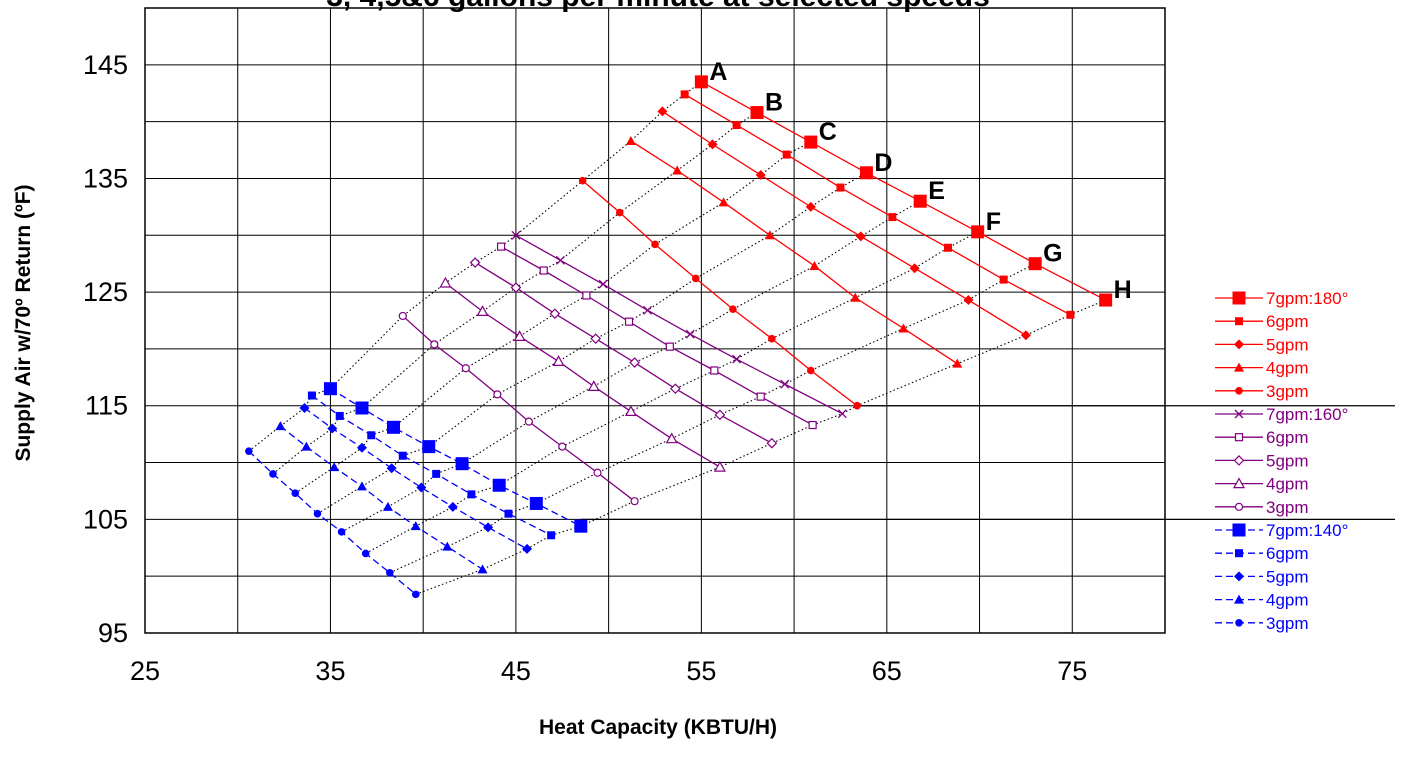 Image resolution: width=1401 pixels, height=768 pixels. Describe the element at coordinates (145, 671) in the screenshot. I see `x-tick-label: 25` at that location.